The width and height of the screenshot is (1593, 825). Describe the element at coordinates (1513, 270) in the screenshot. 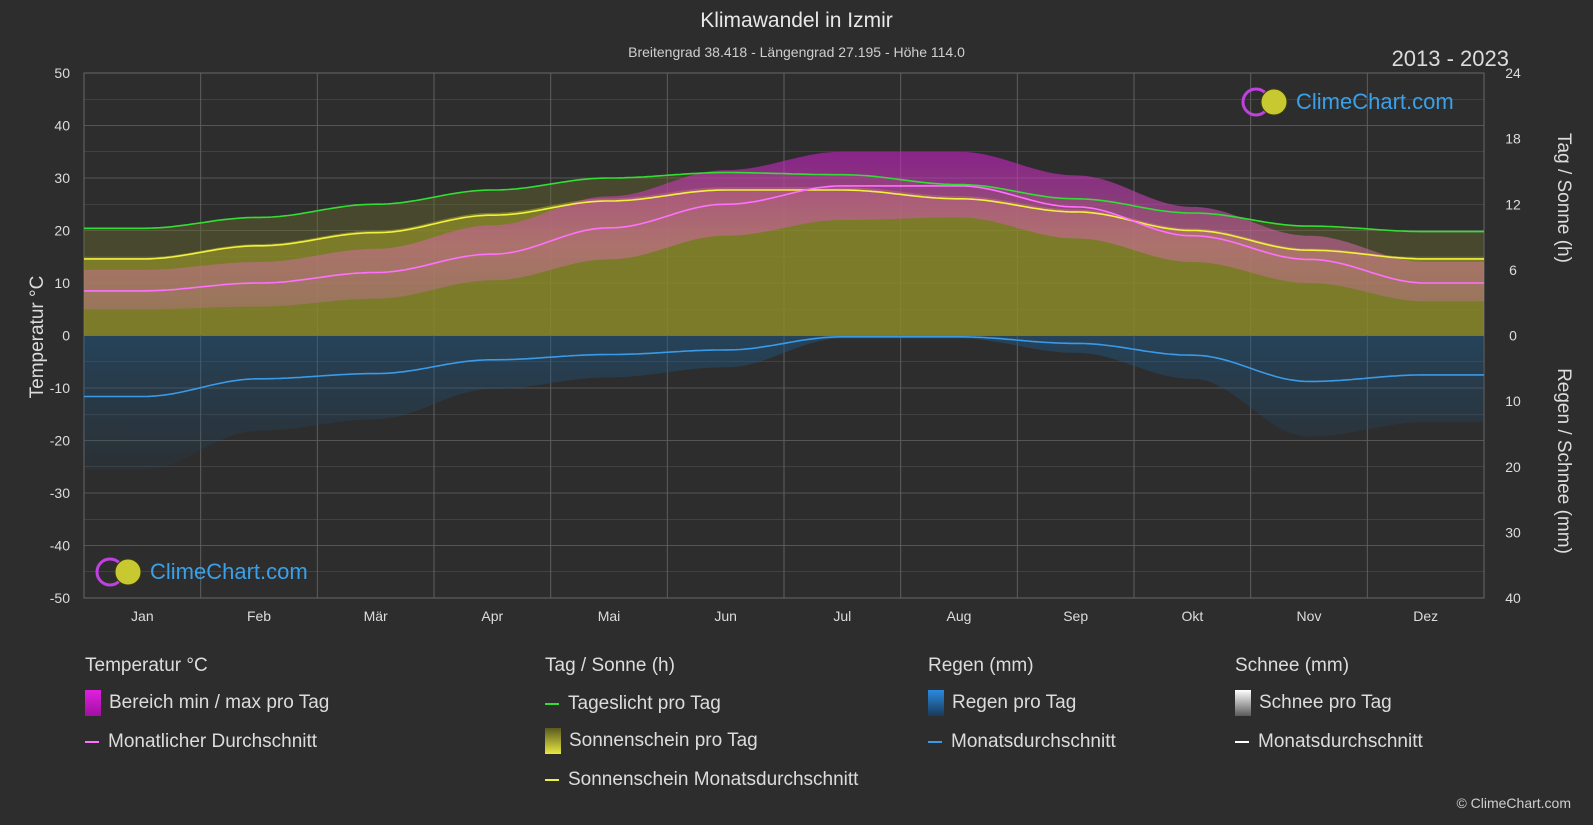

I see `right-top-tick-label: 6` at that location.